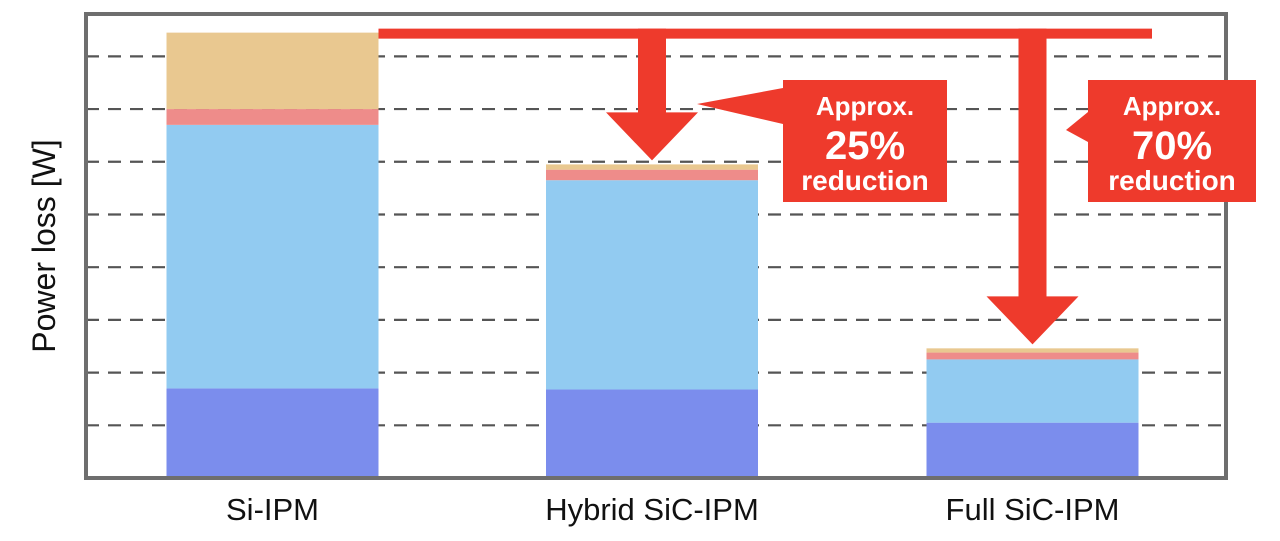  Describe the element at coordinates (272, 509) in the screenshot. I see `x-tick-label-1: Si-IPM` at that location.